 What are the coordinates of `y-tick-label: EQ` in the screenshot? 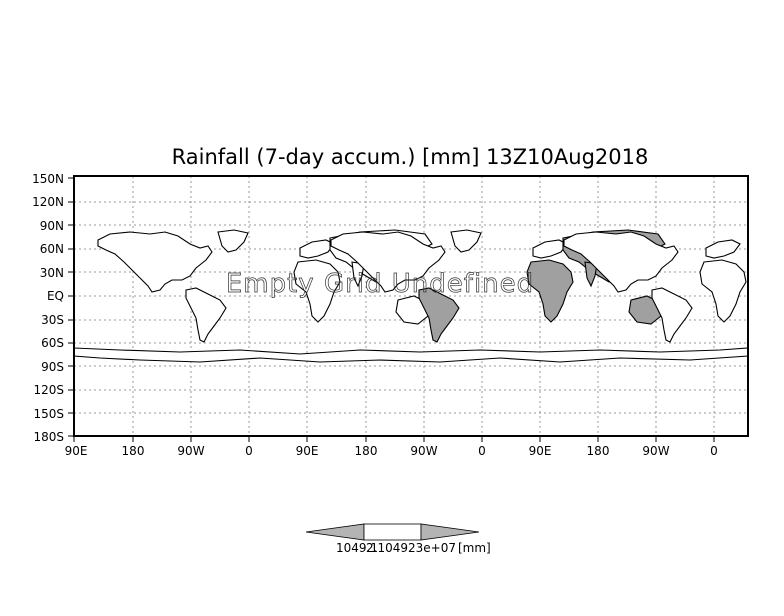 It's located at (55, 296).